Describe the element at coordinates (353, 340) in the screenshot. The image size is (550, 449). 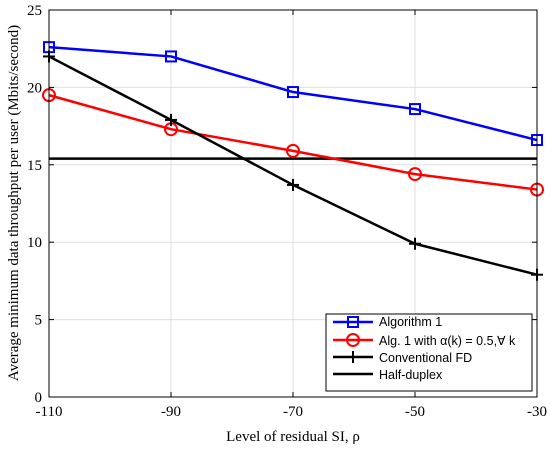
I see `legend-marker-alg1-alpha` at that location.